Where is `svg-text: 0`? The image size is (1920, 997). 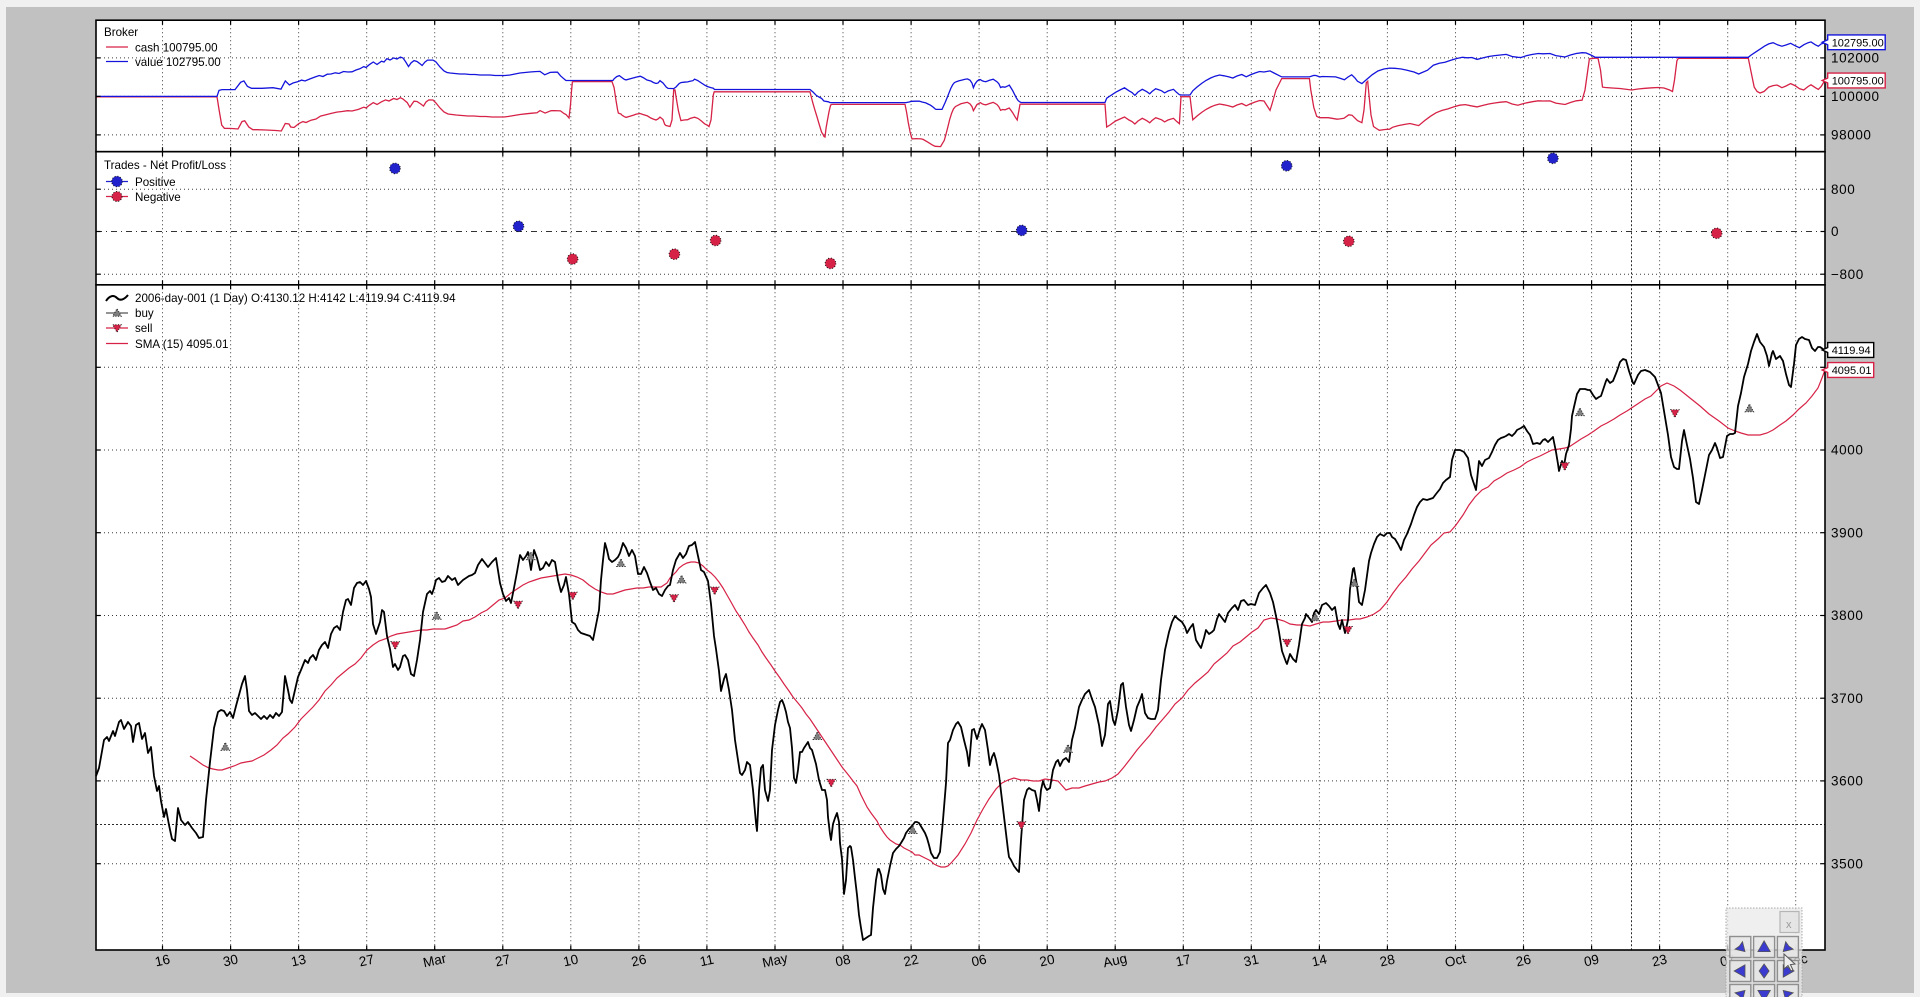
svg-text: 0 is located at coordinates (1835, 231).